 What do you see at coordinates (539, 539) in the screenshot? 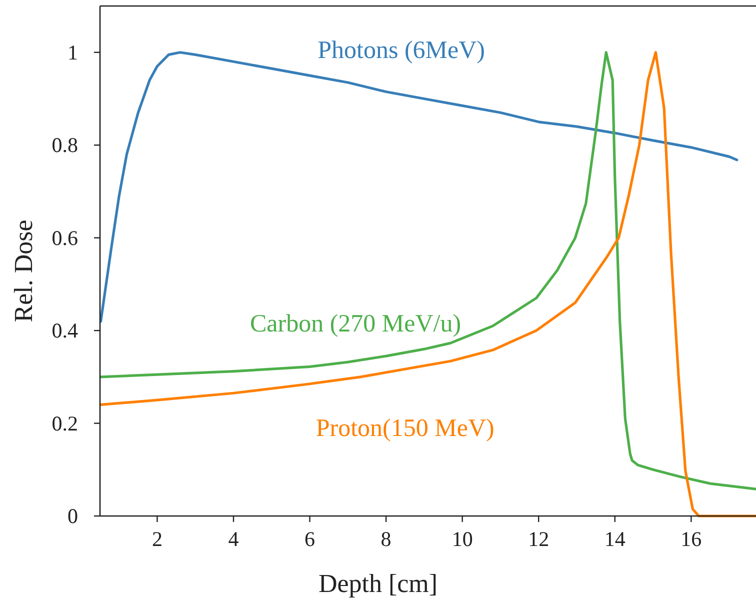
I see `x-tick-label: 12` at bounding box center [539, 539].